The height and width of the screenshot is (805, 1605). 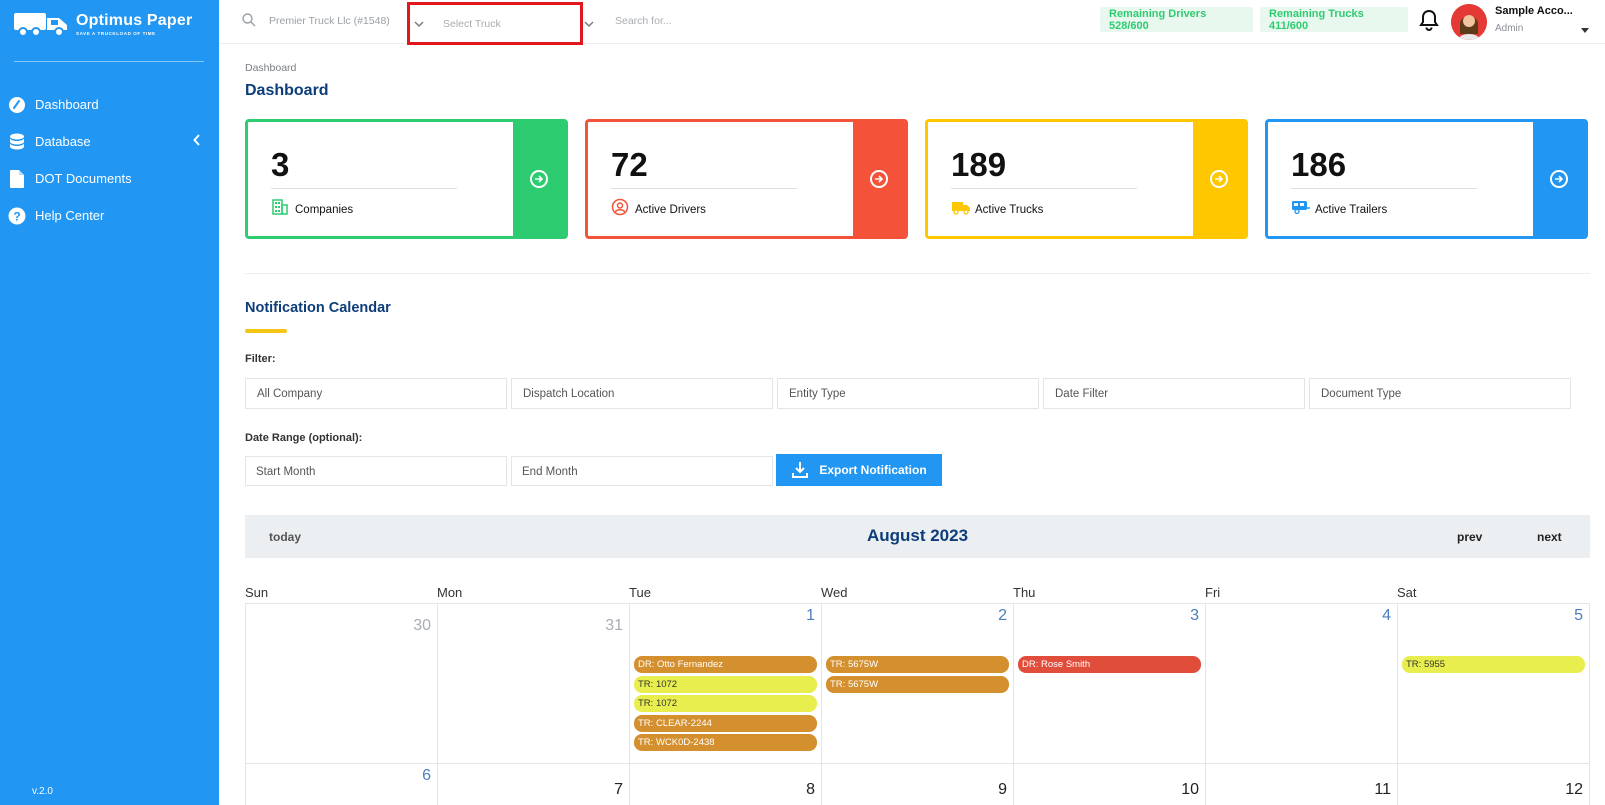 What do you see at coordinates (109, 61) in the screenshot?
I see `sidebar-divider` at bounding box center [109, 61].